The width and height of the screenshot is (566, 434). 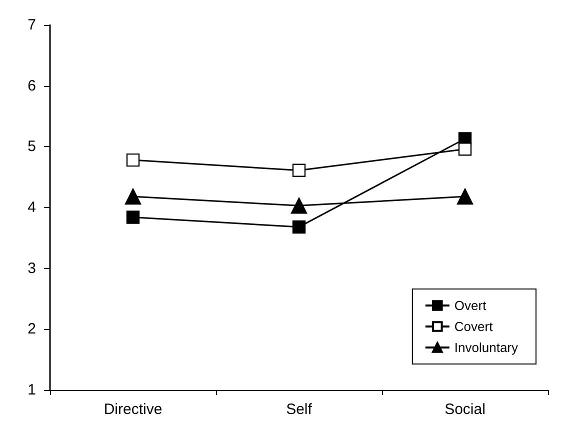 What do you see at coordinates (474, 326) in the screenshot?
I see `legend-label: Covert` at bounding box center [474, 326].